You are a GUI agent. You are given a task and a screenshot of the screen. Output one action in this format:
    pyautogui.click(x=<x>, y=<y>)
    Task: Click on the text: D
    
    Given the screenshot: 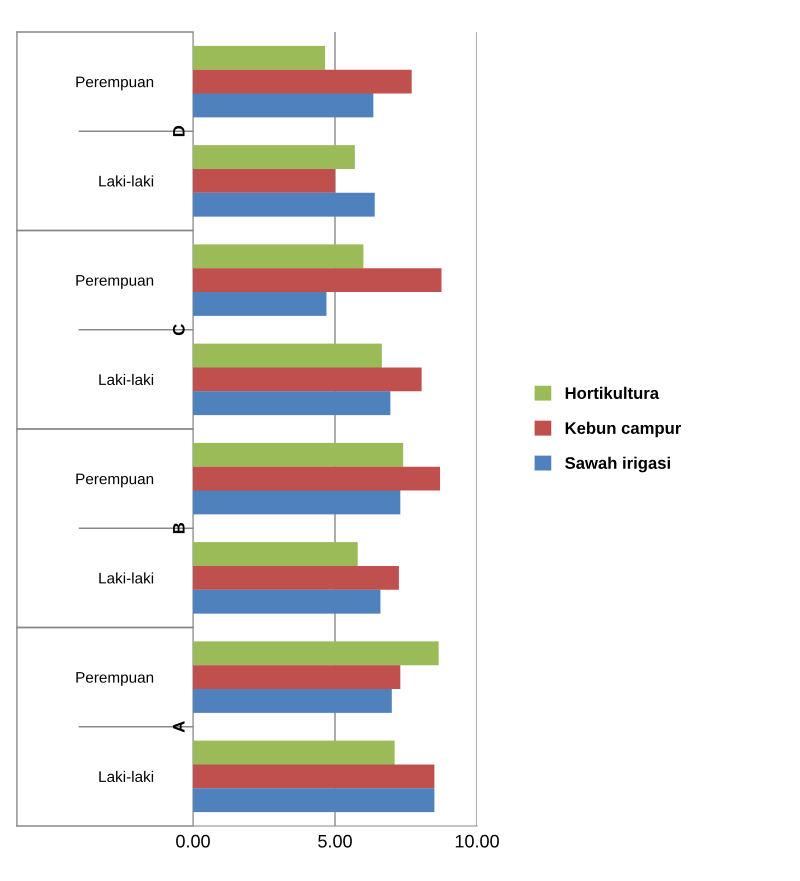 What is the action you would take?
    pyautogui.click(x=179, y=131)
    